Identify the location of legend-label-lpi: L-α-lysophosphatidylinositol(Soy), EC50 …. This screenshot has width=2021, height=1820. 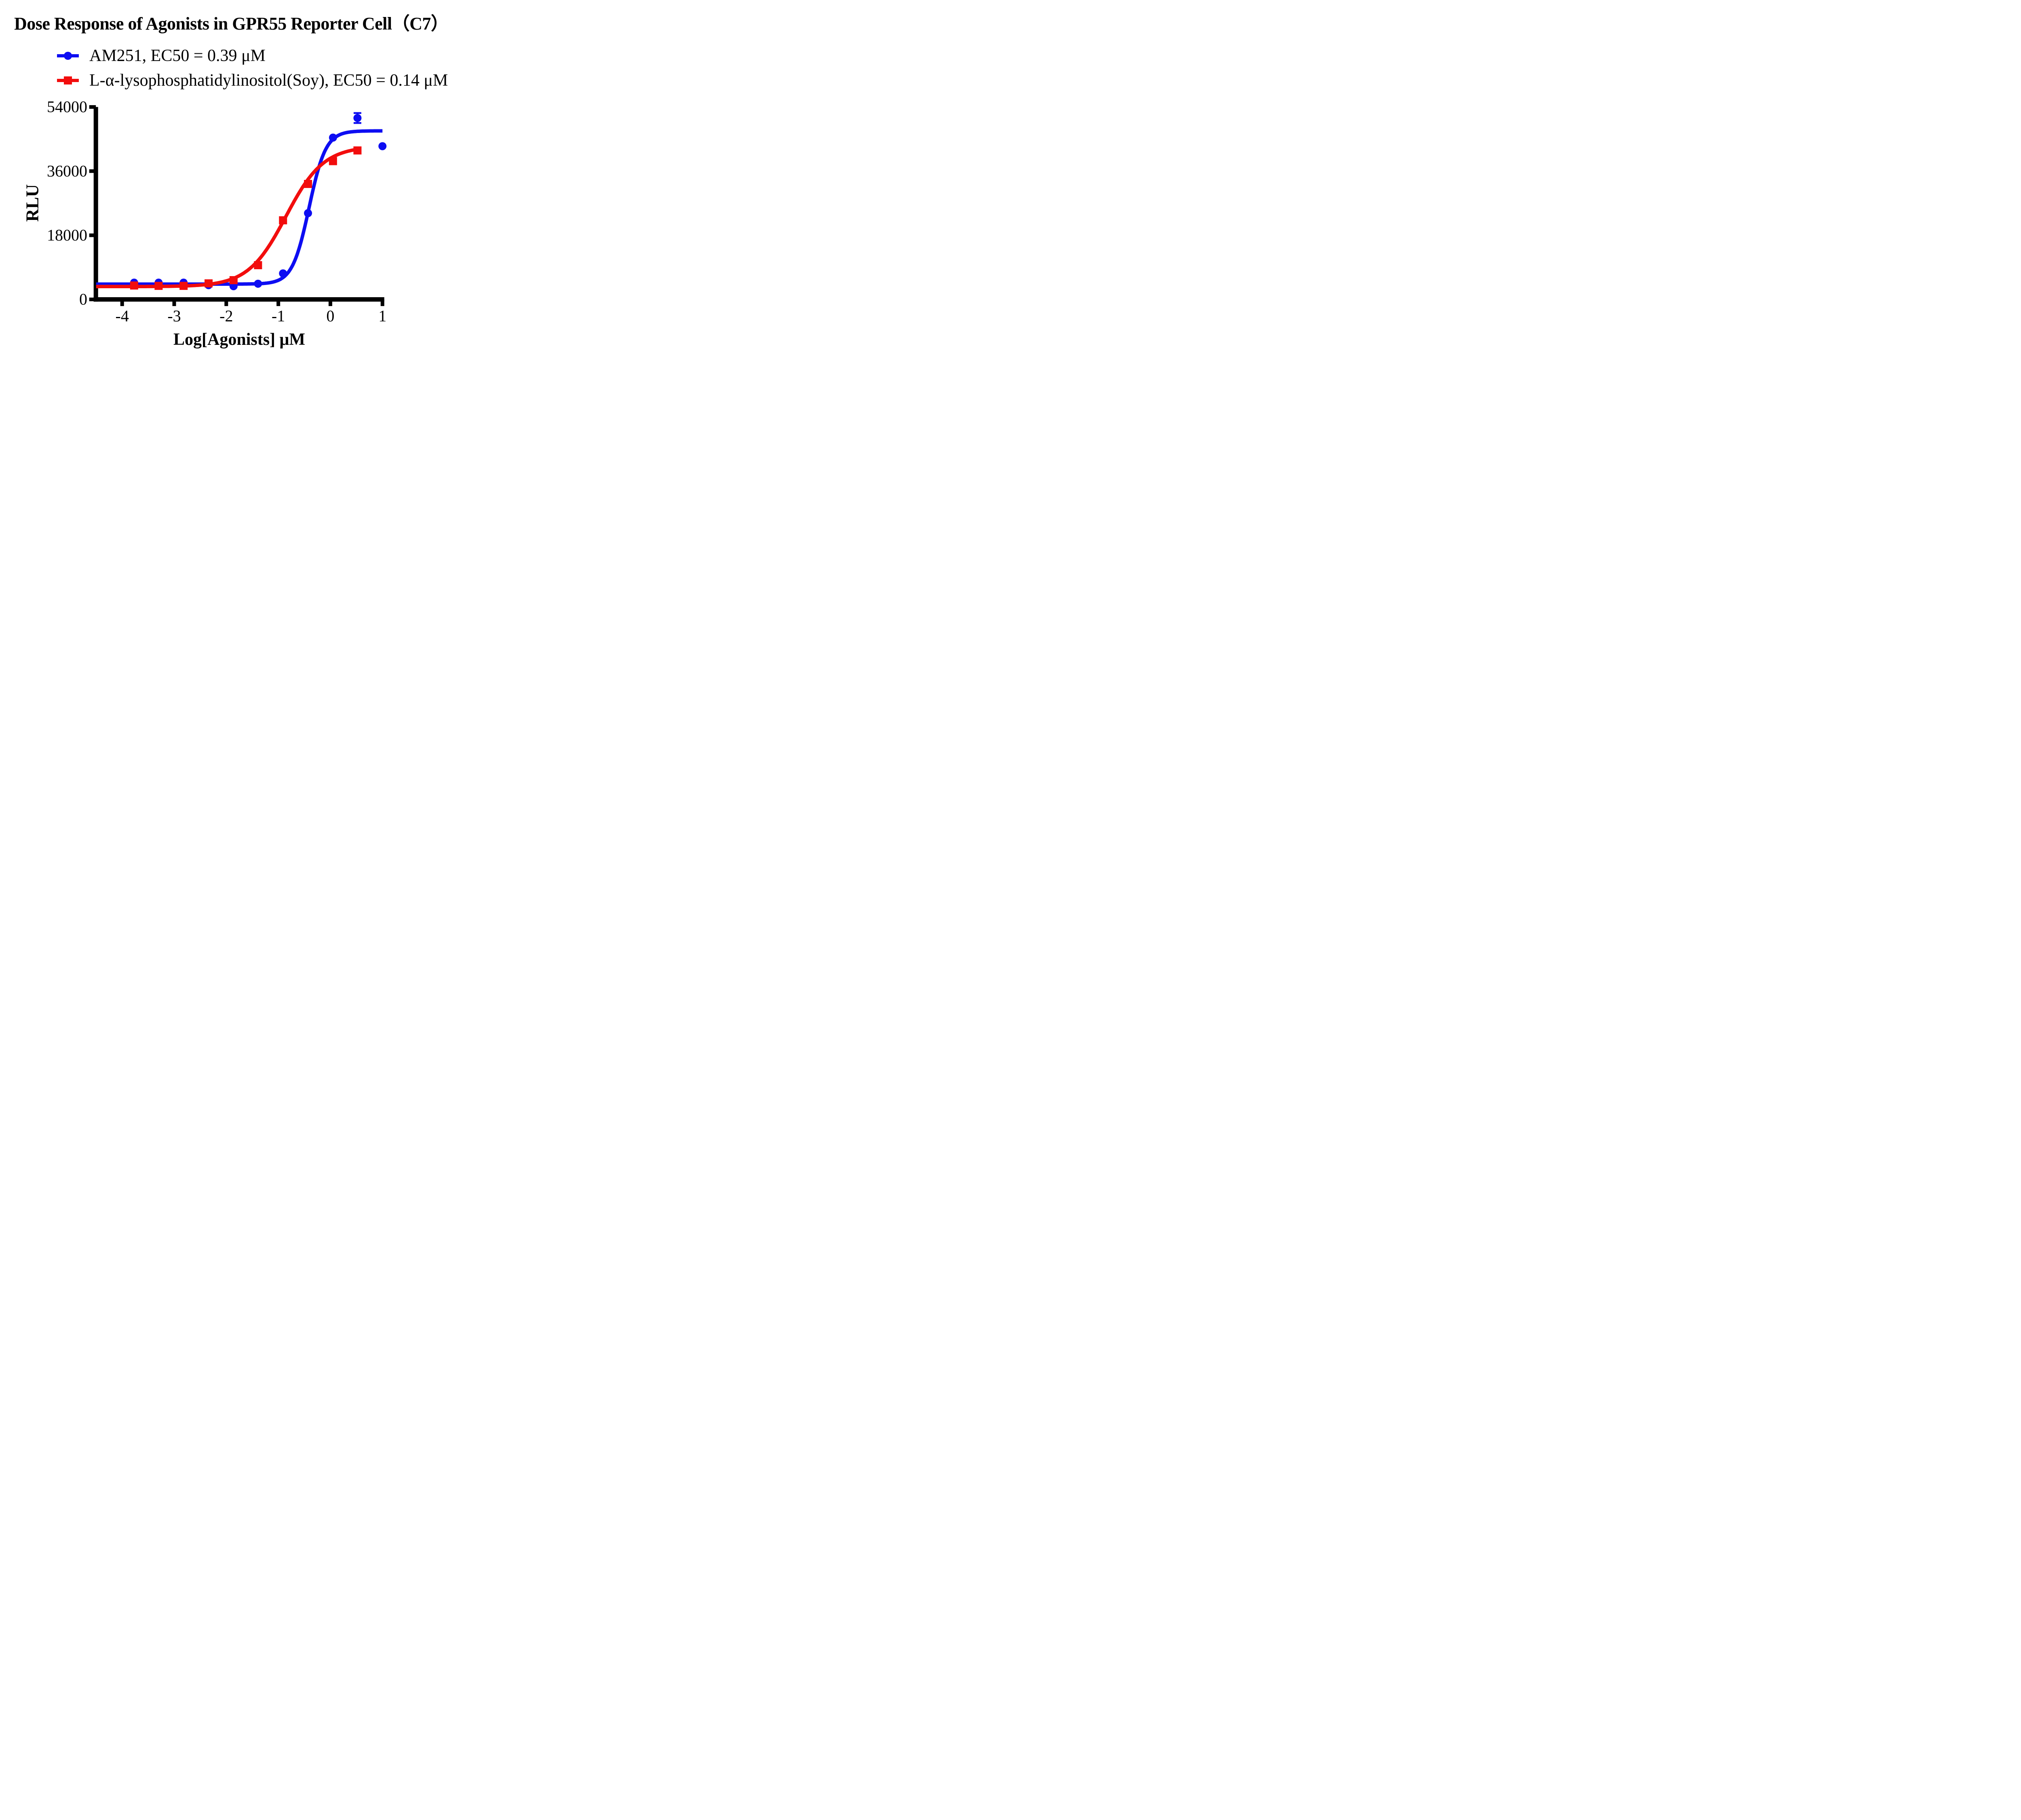
(268, 80).